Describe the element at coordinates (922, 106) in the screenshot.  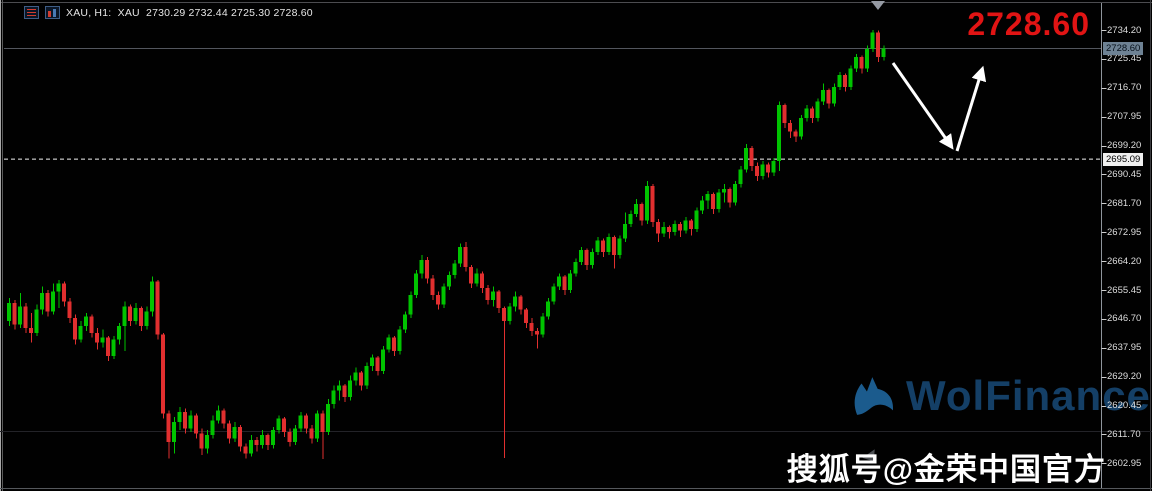
I see `drawn-arrow-down` at that location.